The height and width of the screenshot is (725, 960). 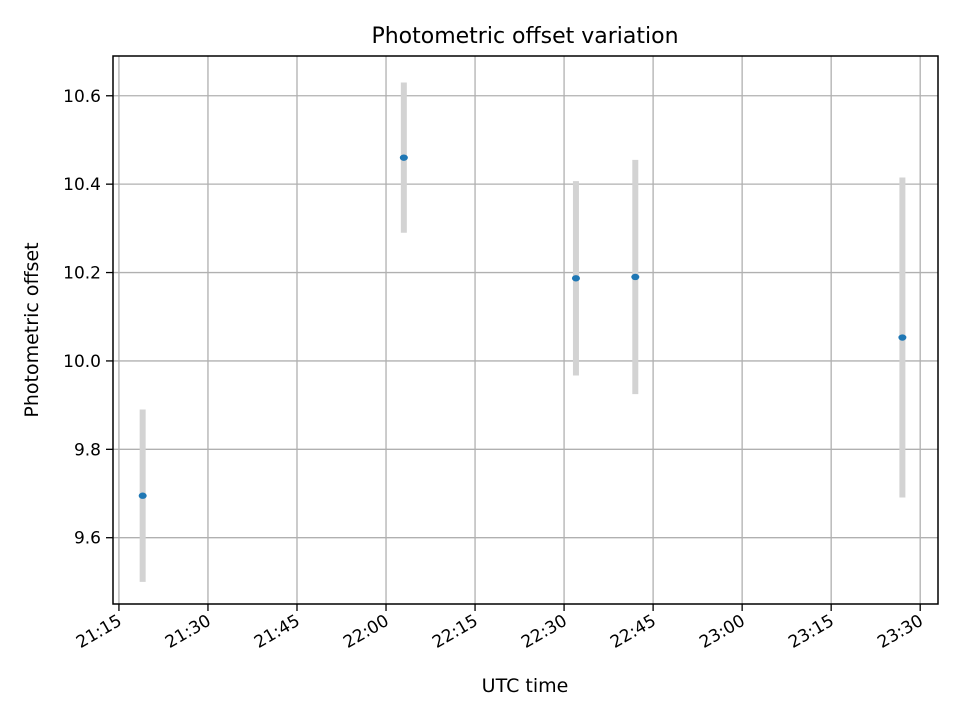 What do you see at coordinates (99, 632) in the screenshot?
I see `x-tick-label: 21:15` at bounding box center [99, 632].